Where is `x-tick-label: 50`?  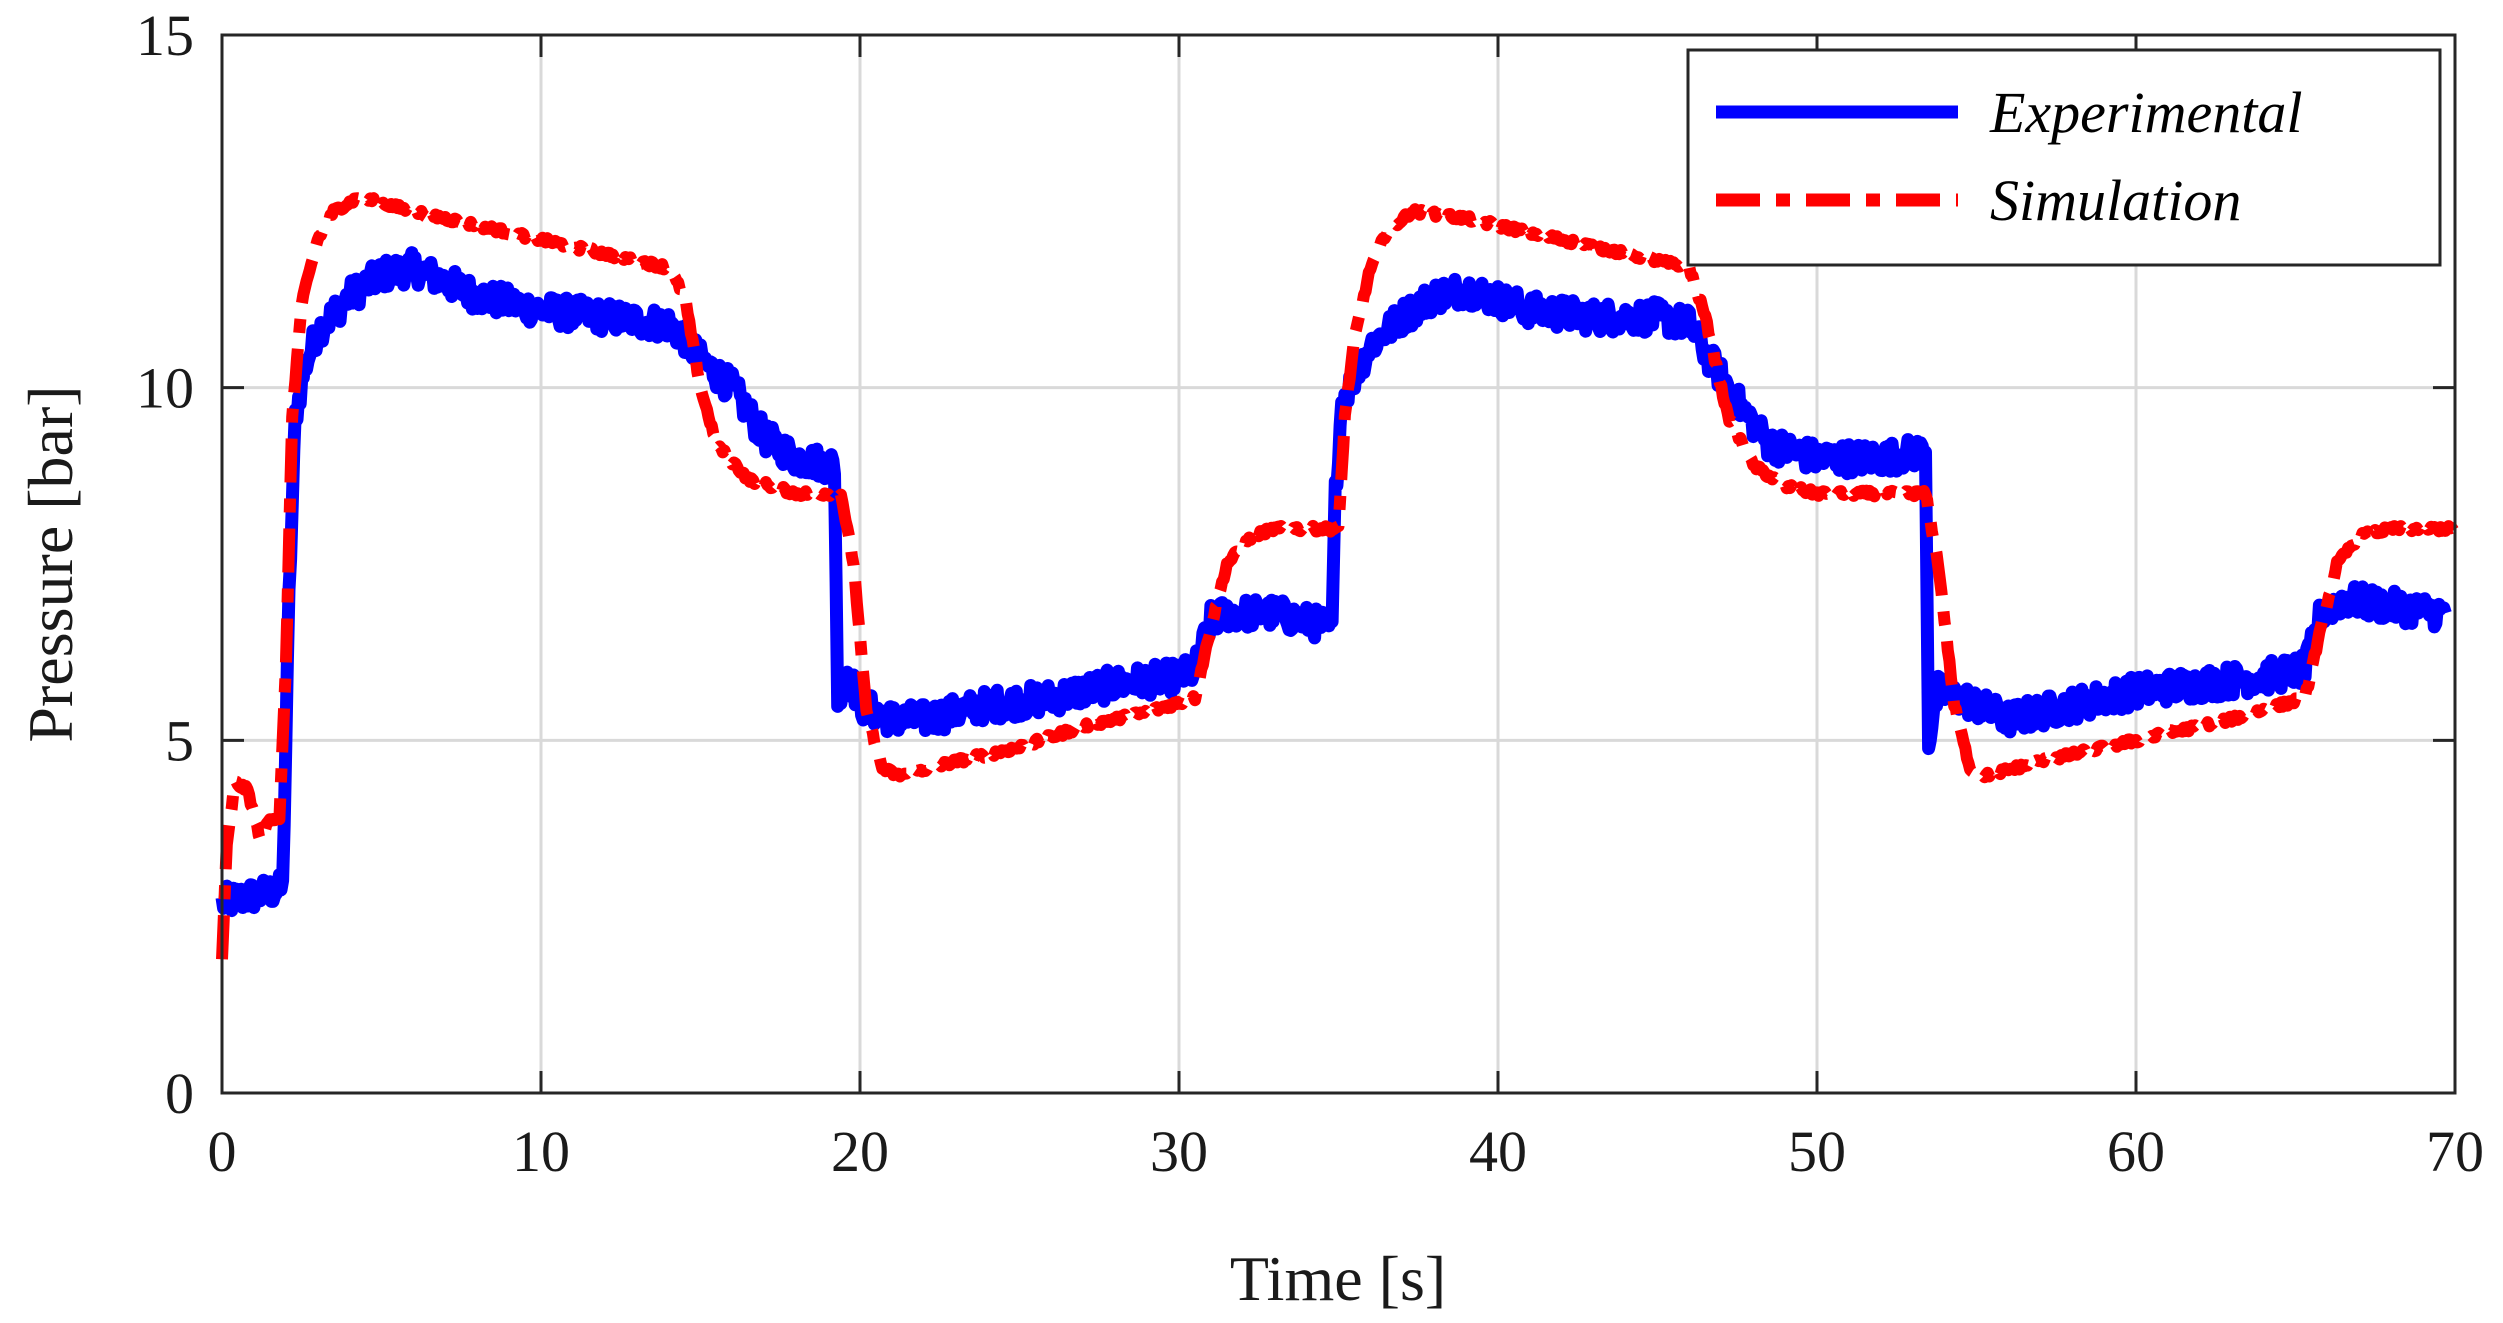
x-tick-label: 50 is located at coordinates (1817, 1151).